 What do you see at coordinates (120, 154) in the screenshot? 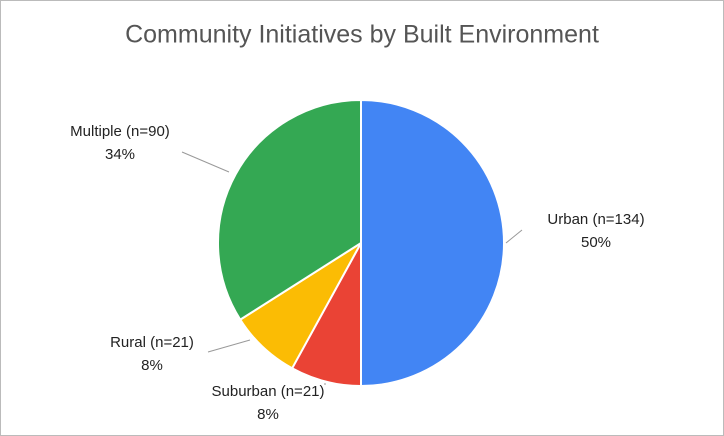
I see `slice-value-label: 34%` at bounding box center [120, 154].